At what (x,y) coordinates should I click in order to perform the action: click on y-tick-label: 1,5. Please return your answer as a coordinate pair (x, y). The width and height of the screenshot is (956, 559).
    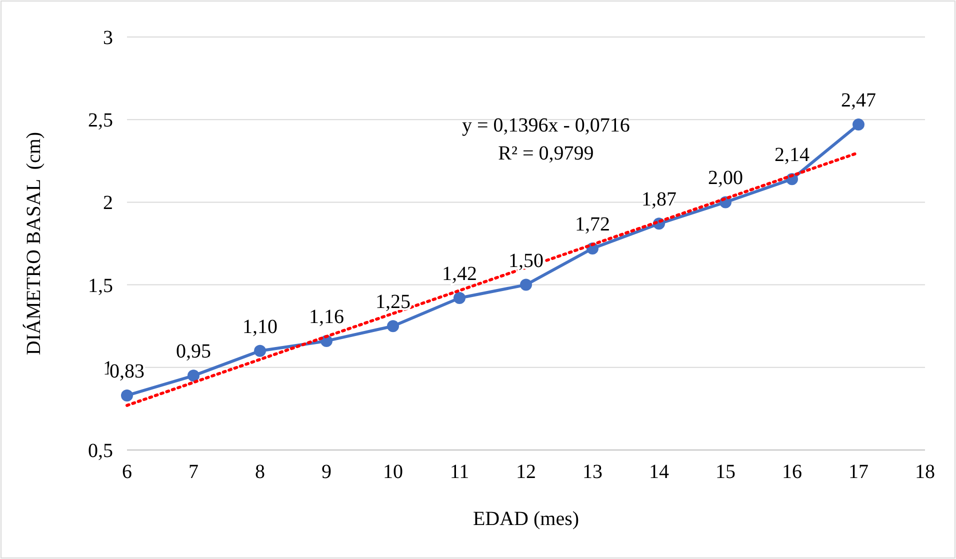
    Looking at the image, I should click on (100, 285).